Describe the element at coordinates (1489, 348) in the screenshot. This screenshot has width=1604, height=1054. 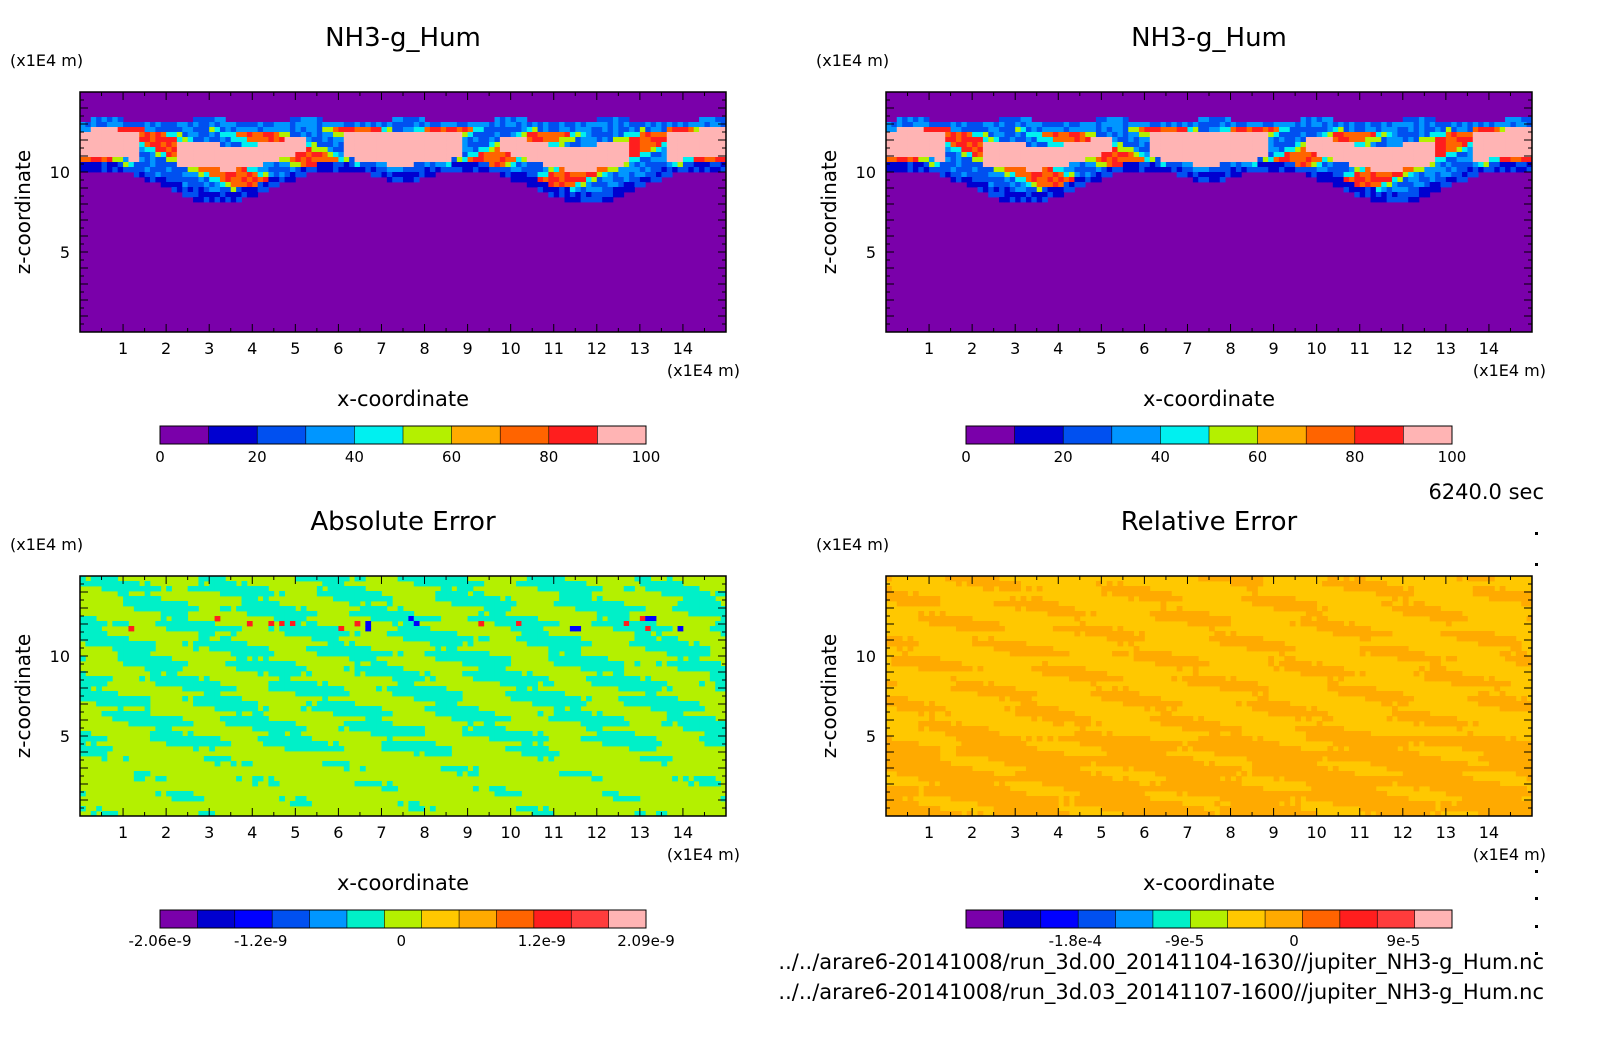
I see `x-tick-label: 14` at that location.